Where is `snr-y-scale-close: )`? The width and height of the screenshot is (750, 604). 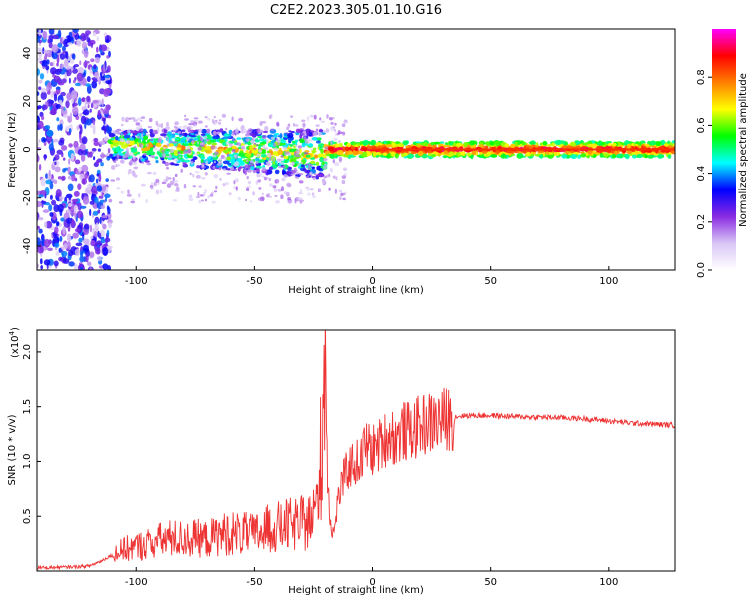 snr-y-scale-close: ) is located at coordinates (15, 329).